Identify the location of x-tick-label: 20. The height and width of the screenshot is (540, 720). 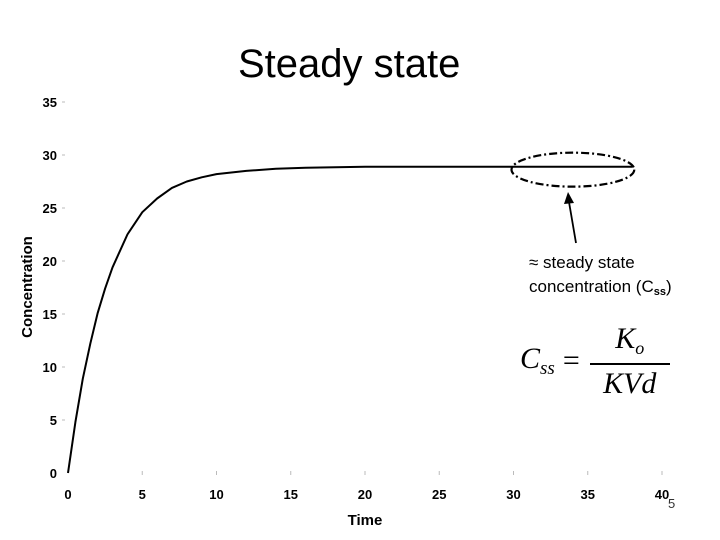
(365, 494).